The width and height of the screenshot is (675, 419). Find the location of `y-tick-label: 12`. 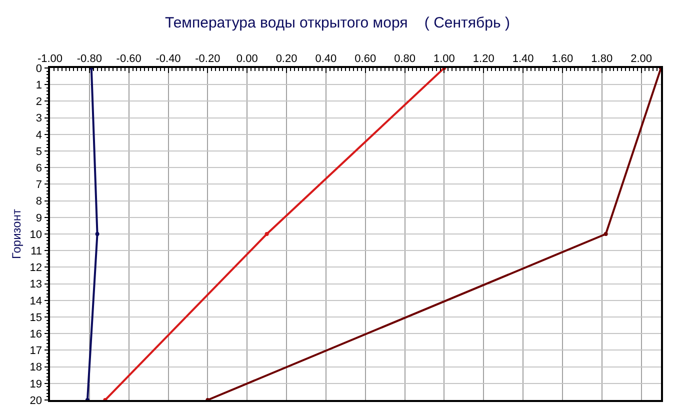

y-tick-label: 12 is located at coordinates (36, 268).